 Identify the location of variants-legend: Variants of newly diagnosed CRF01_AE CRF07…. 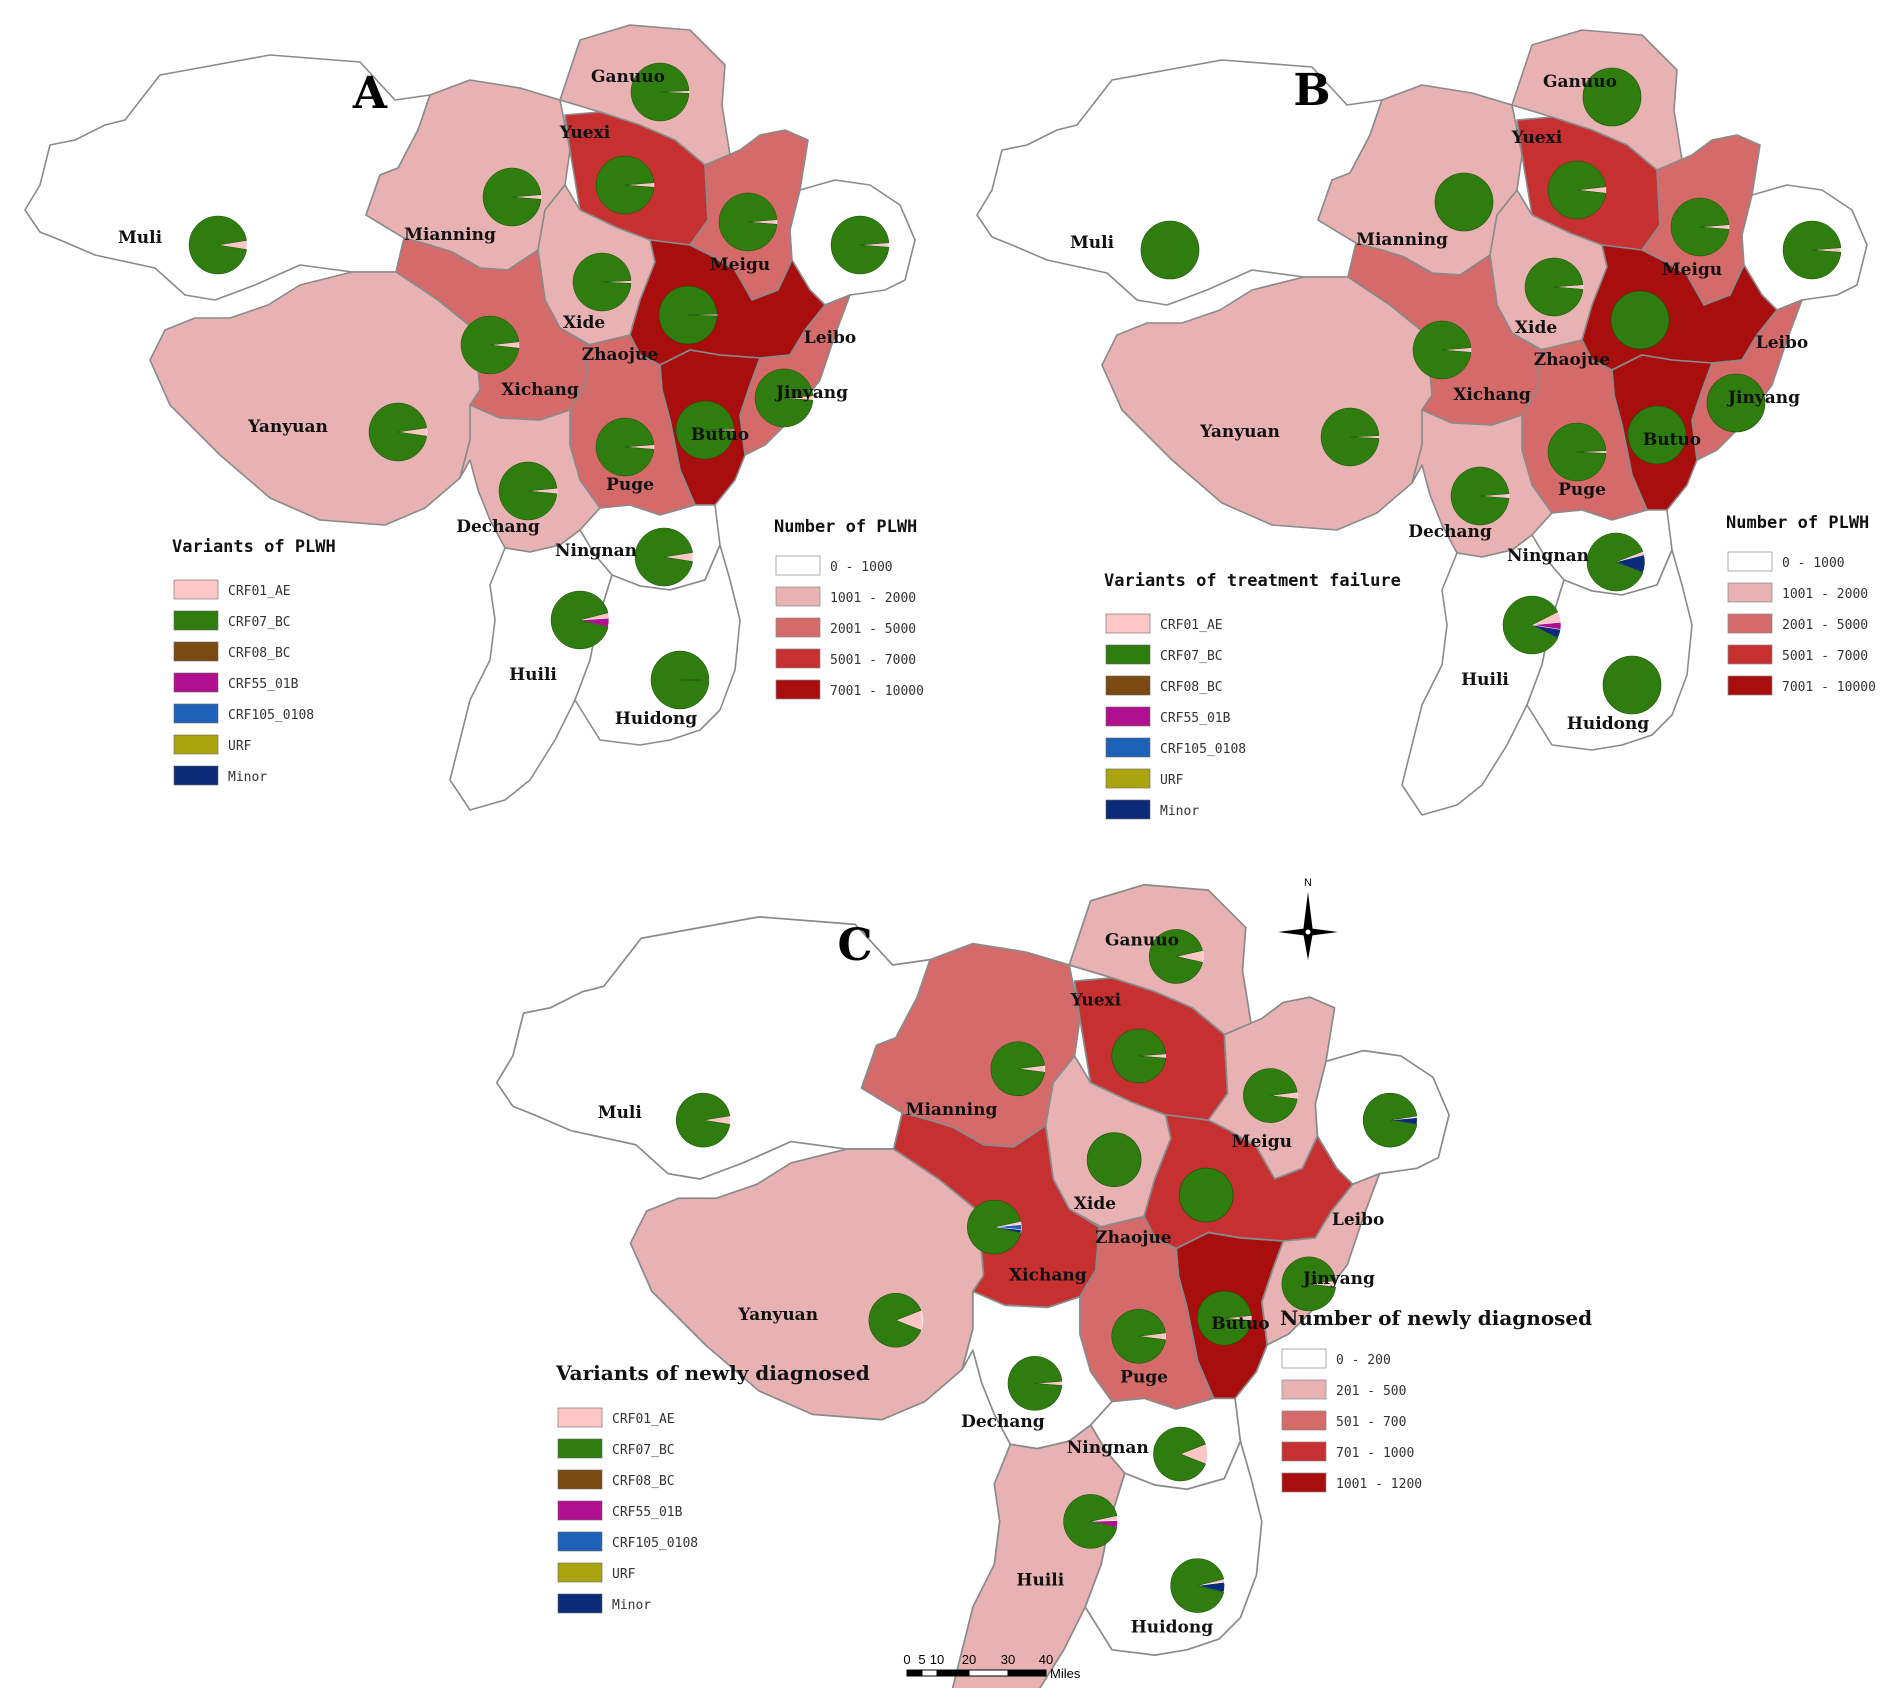
(712, 1487).